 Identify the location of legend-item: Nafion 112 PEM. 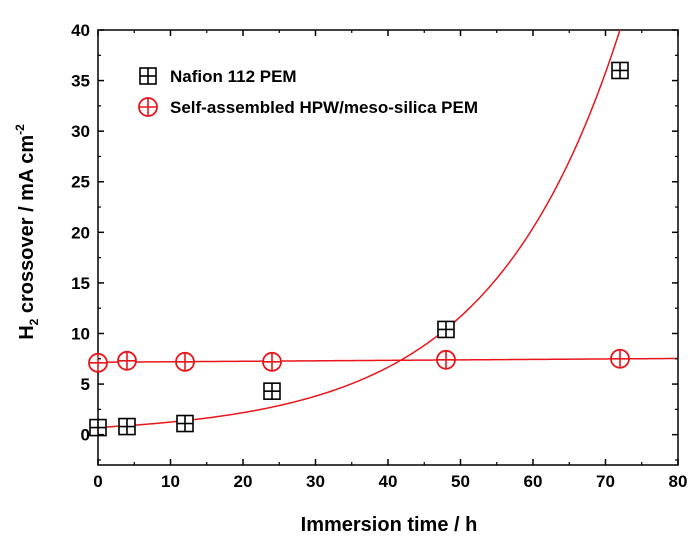
(218, 76).